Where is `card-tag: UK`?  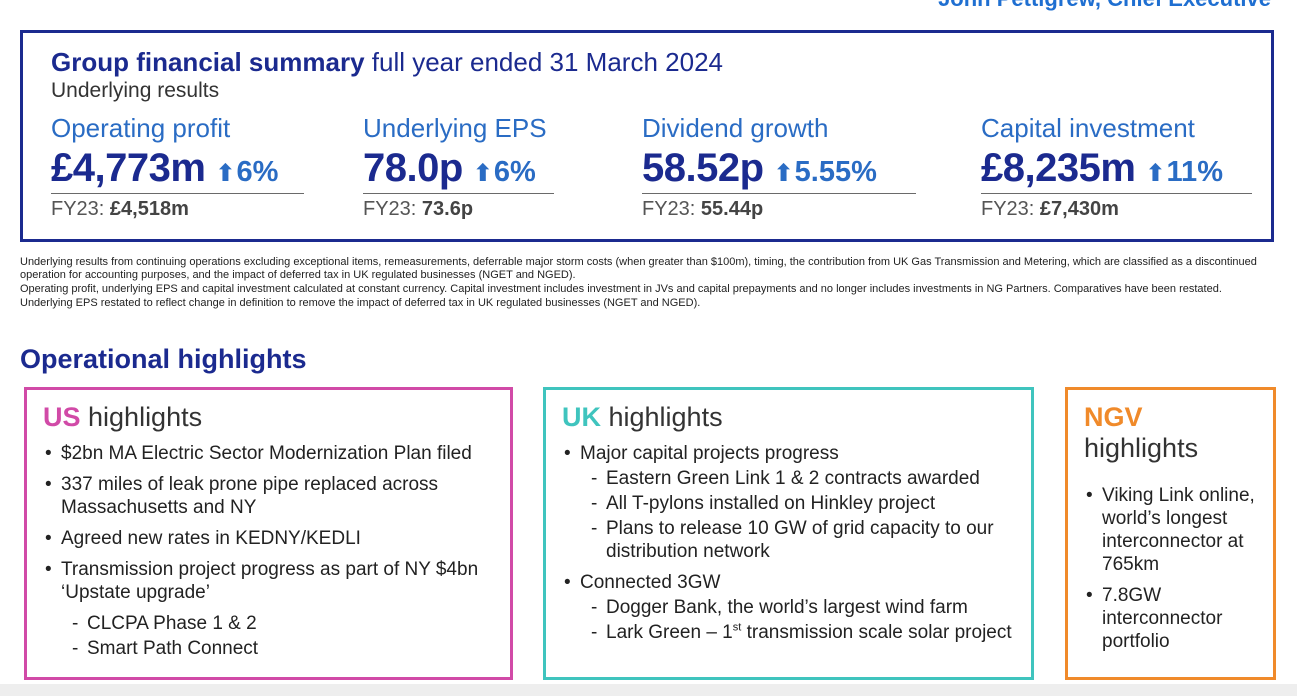
card-tag: UK is located at coordinates (581, 417).